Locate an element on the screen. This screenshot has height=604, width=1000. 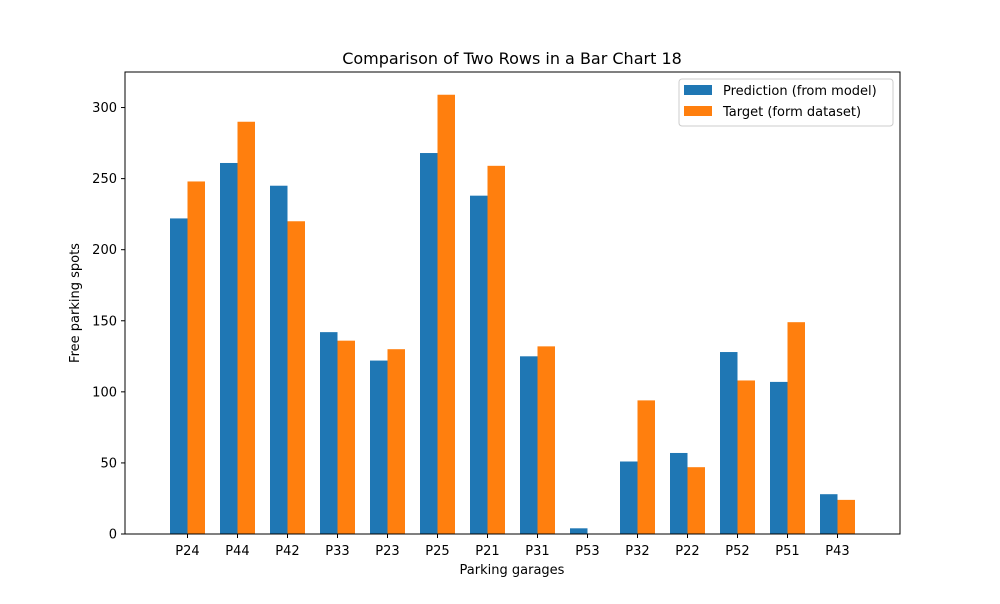
legend-swatch-prediction is located at coordinates (698, 90).